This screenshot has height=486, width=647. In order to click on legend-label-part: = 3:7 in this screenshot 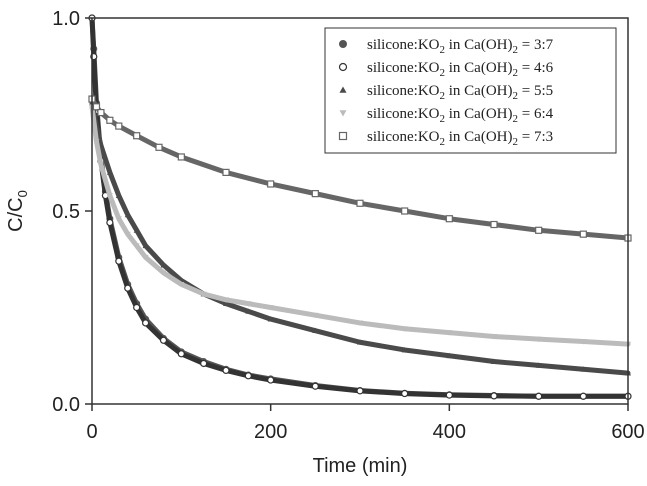, I will do `click(536, 45)`.